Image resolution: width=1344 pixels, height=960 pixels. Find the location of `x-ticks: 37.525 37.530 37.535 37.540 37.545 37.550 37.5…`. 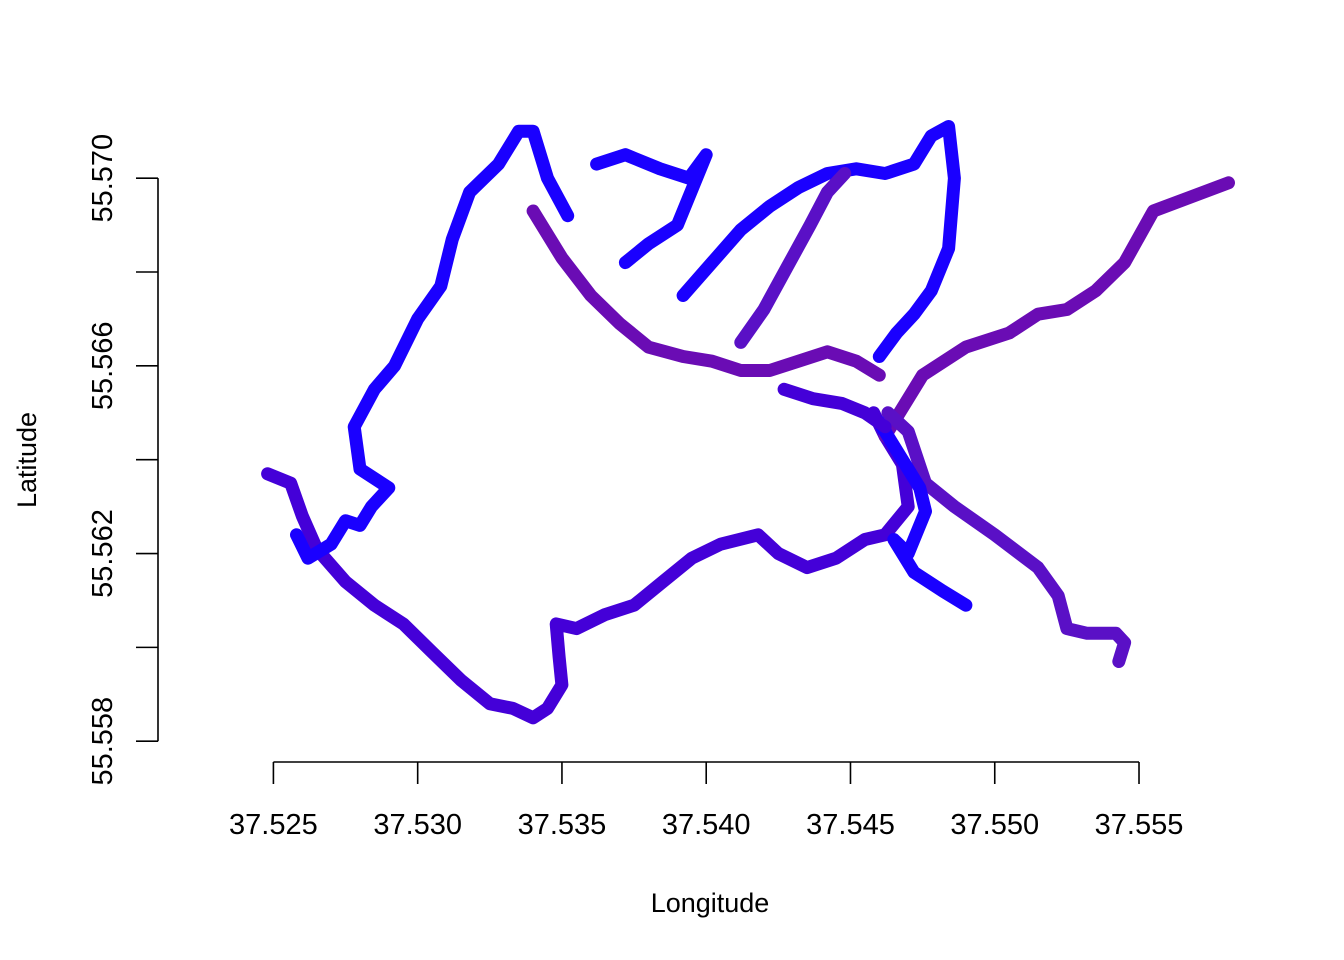

x-ticks: 37.525 37.530 37.535 37.540 37.545 37.550 37.5… is located at coordinates (706, 801).